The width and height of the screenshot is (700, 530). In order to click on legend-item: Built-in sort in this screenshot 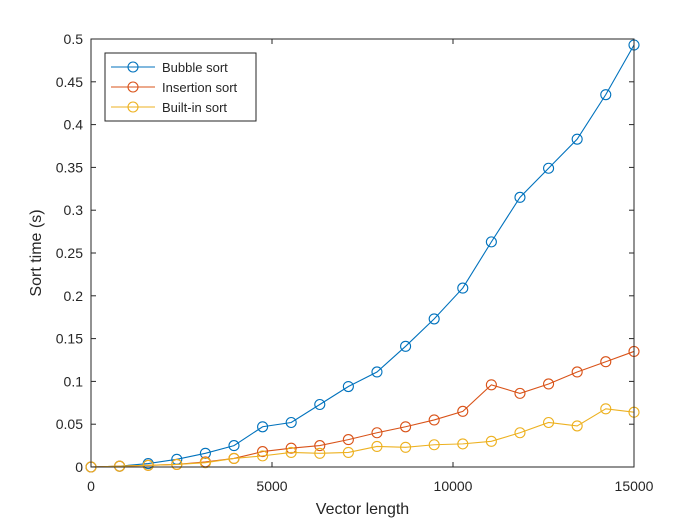, I will do `click(169, 107)`.